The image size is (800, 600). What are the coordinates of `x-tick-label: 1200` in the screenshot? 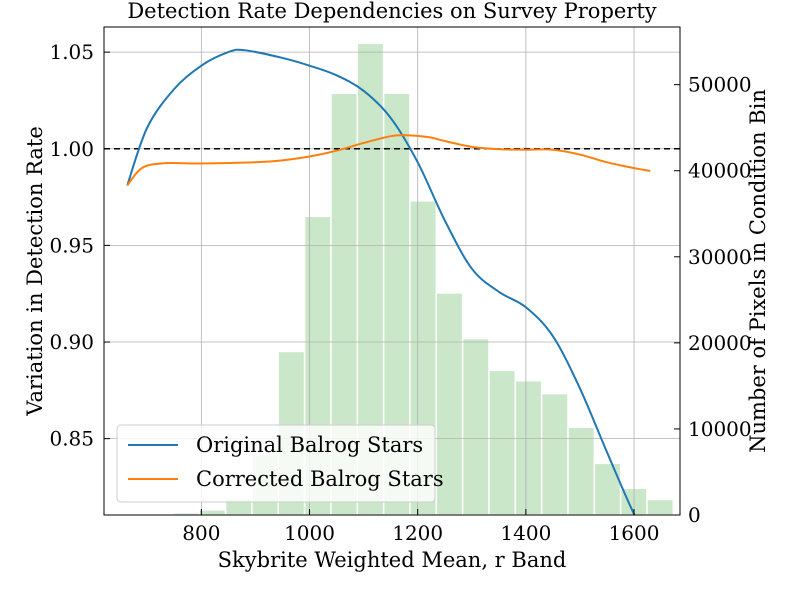 It's located at (417, 533).